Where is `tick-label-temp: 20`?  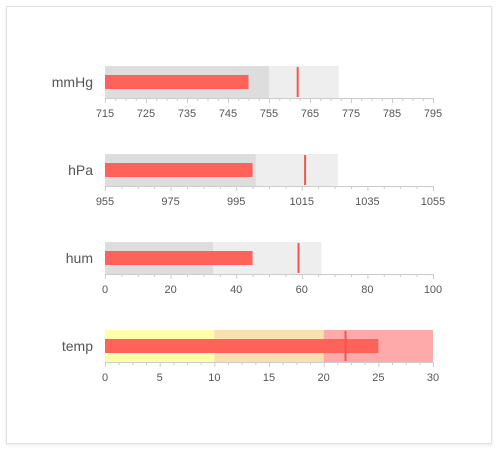 tick-label-temp: 20 is located at coordinates (324, 378).